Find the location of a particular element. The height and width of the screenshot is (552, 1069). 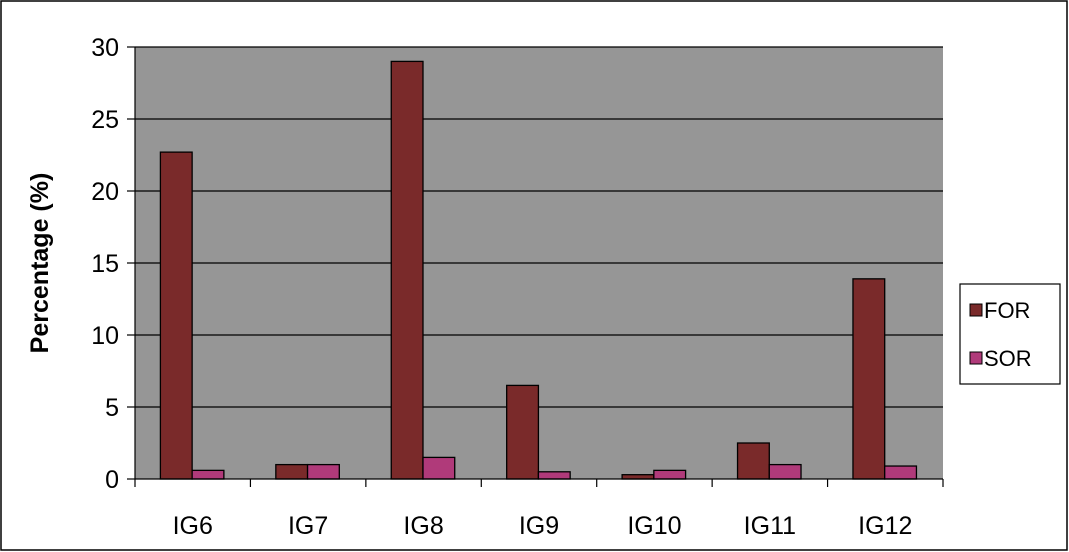

bar-sor-ig7 is located at coordinates (323, 471).